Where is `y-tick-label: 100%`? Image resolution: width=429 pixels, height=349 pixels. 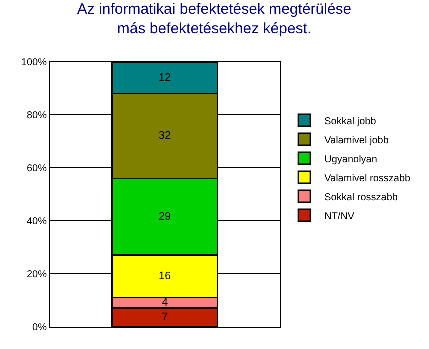
y-tick-label: 100% is located at coordinates (34, 63).